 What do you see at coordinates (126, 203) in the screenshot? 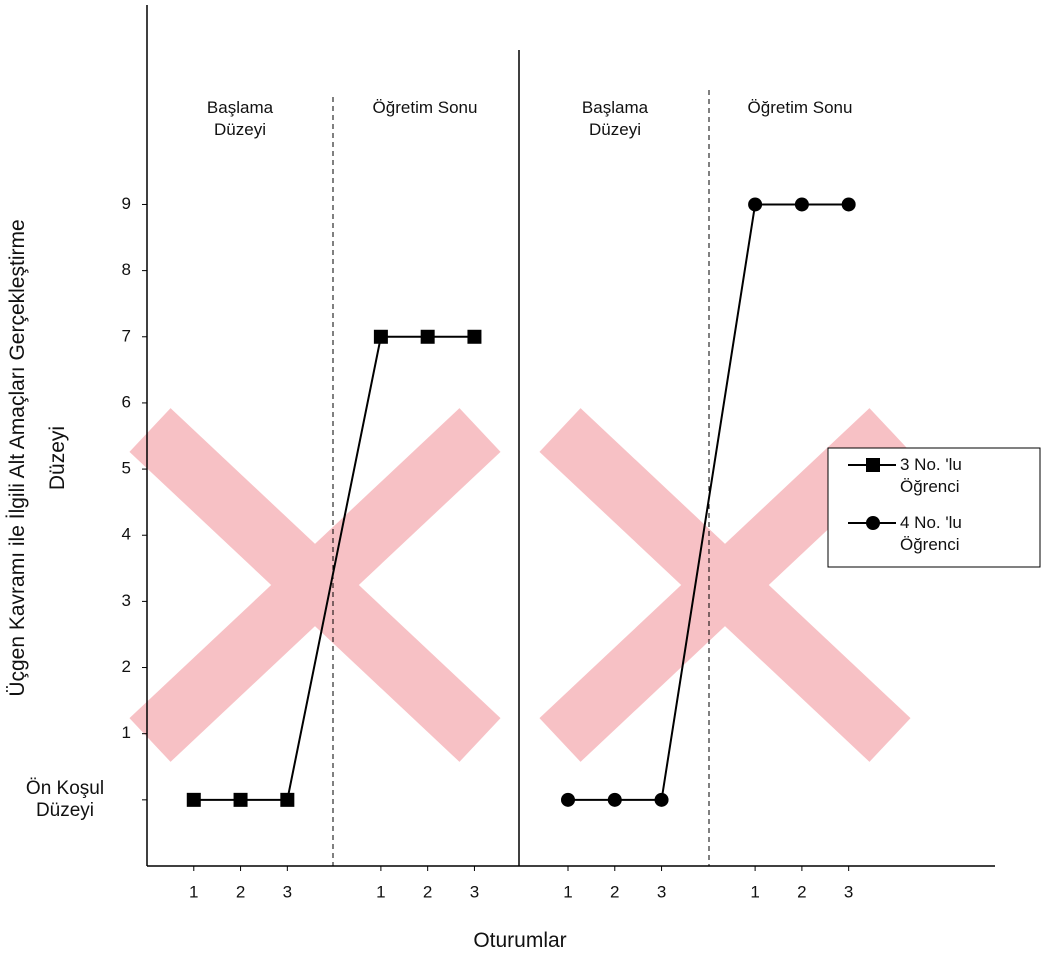
I see `y-tick-label: 9` at bounding box center [126, 203].